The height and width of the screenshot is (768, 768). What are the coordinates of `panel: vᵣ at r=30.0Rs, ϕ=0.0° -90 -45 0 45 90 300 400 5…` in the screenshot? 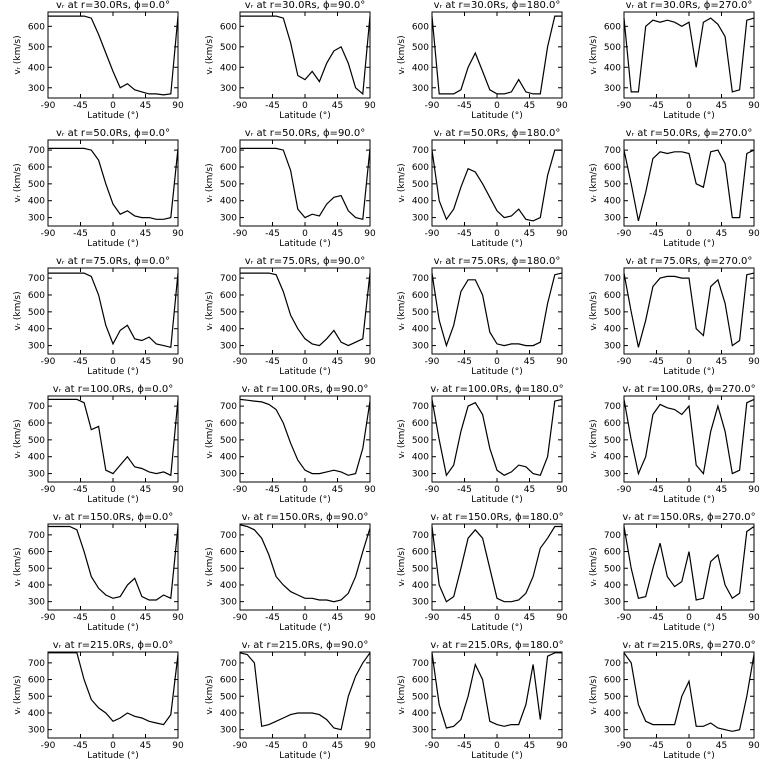 It's located at (98, 60).